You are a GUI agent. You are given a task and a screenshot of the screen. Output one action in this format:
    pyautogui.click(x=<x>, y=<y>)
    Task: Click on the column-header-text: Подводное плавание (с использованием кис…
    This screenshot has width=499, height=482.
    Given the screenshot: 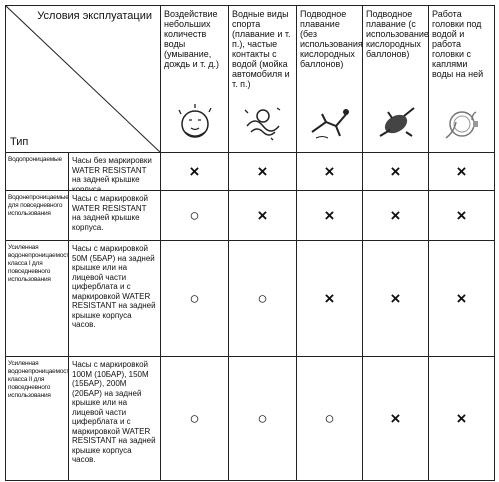 What is the action you would take?
    pyautogui.click(x=397, y=34)
    